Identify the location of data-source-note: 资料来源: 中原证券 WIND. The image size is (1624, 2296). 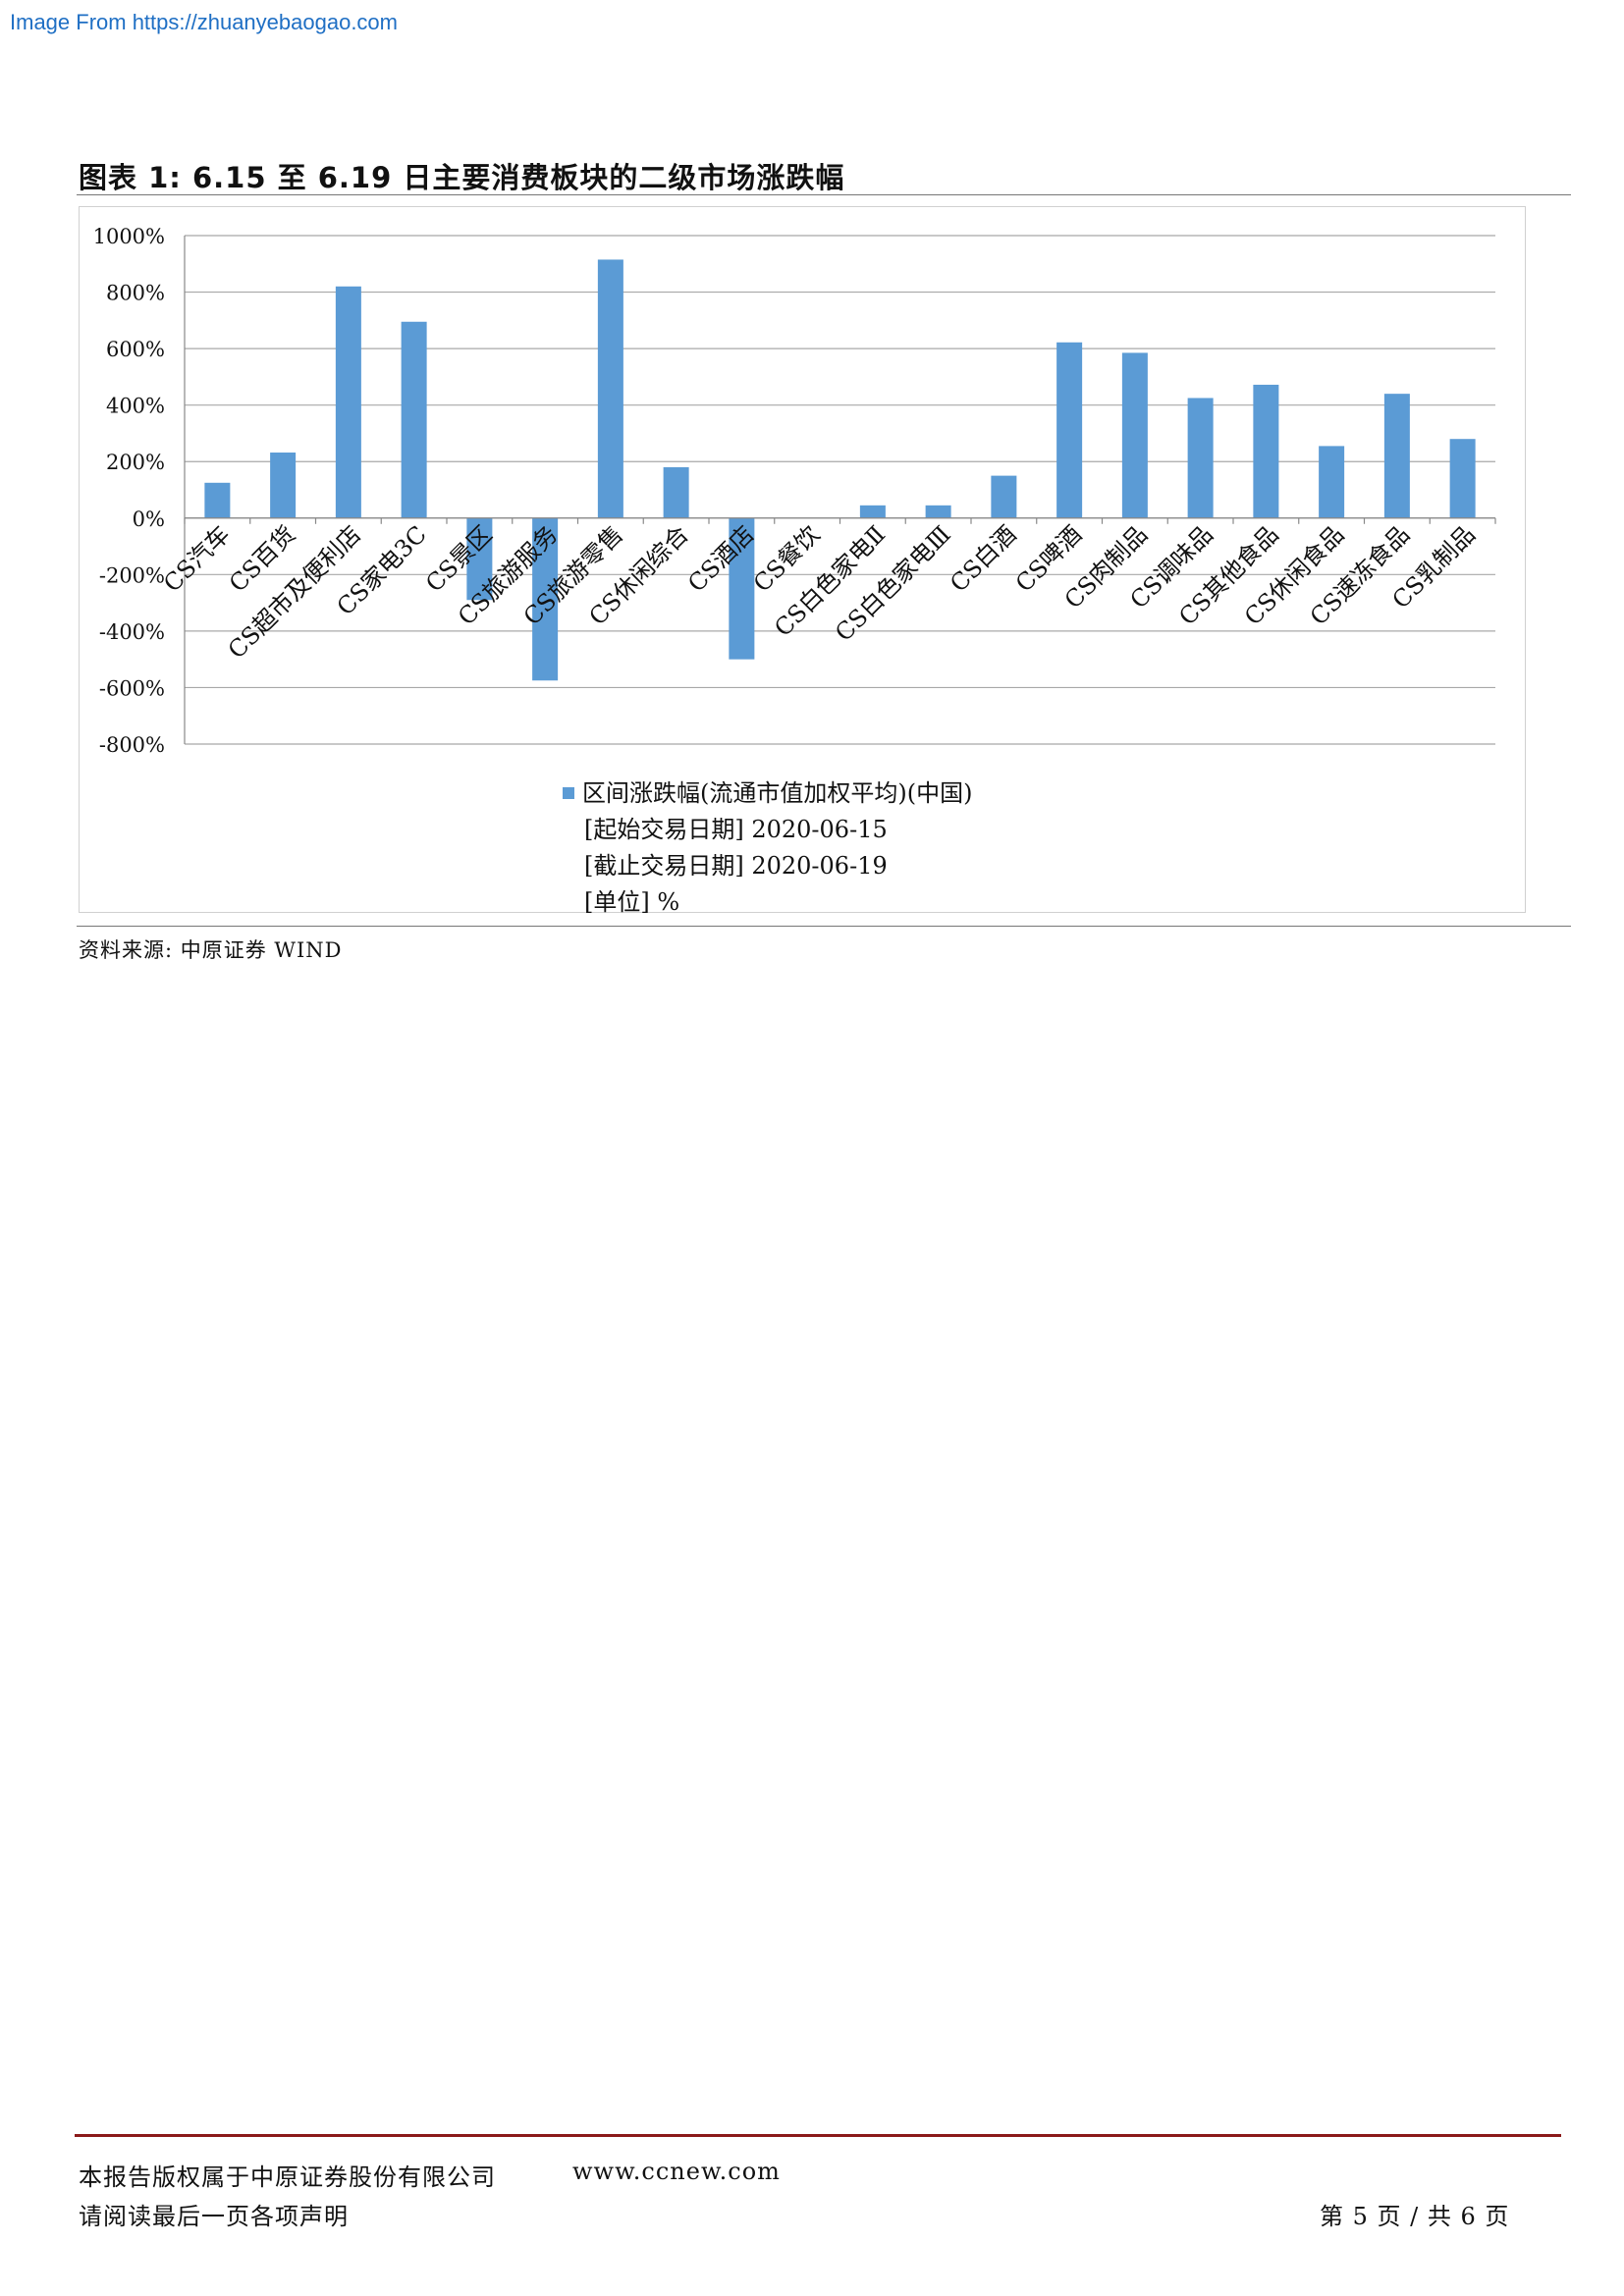
(211, 950).